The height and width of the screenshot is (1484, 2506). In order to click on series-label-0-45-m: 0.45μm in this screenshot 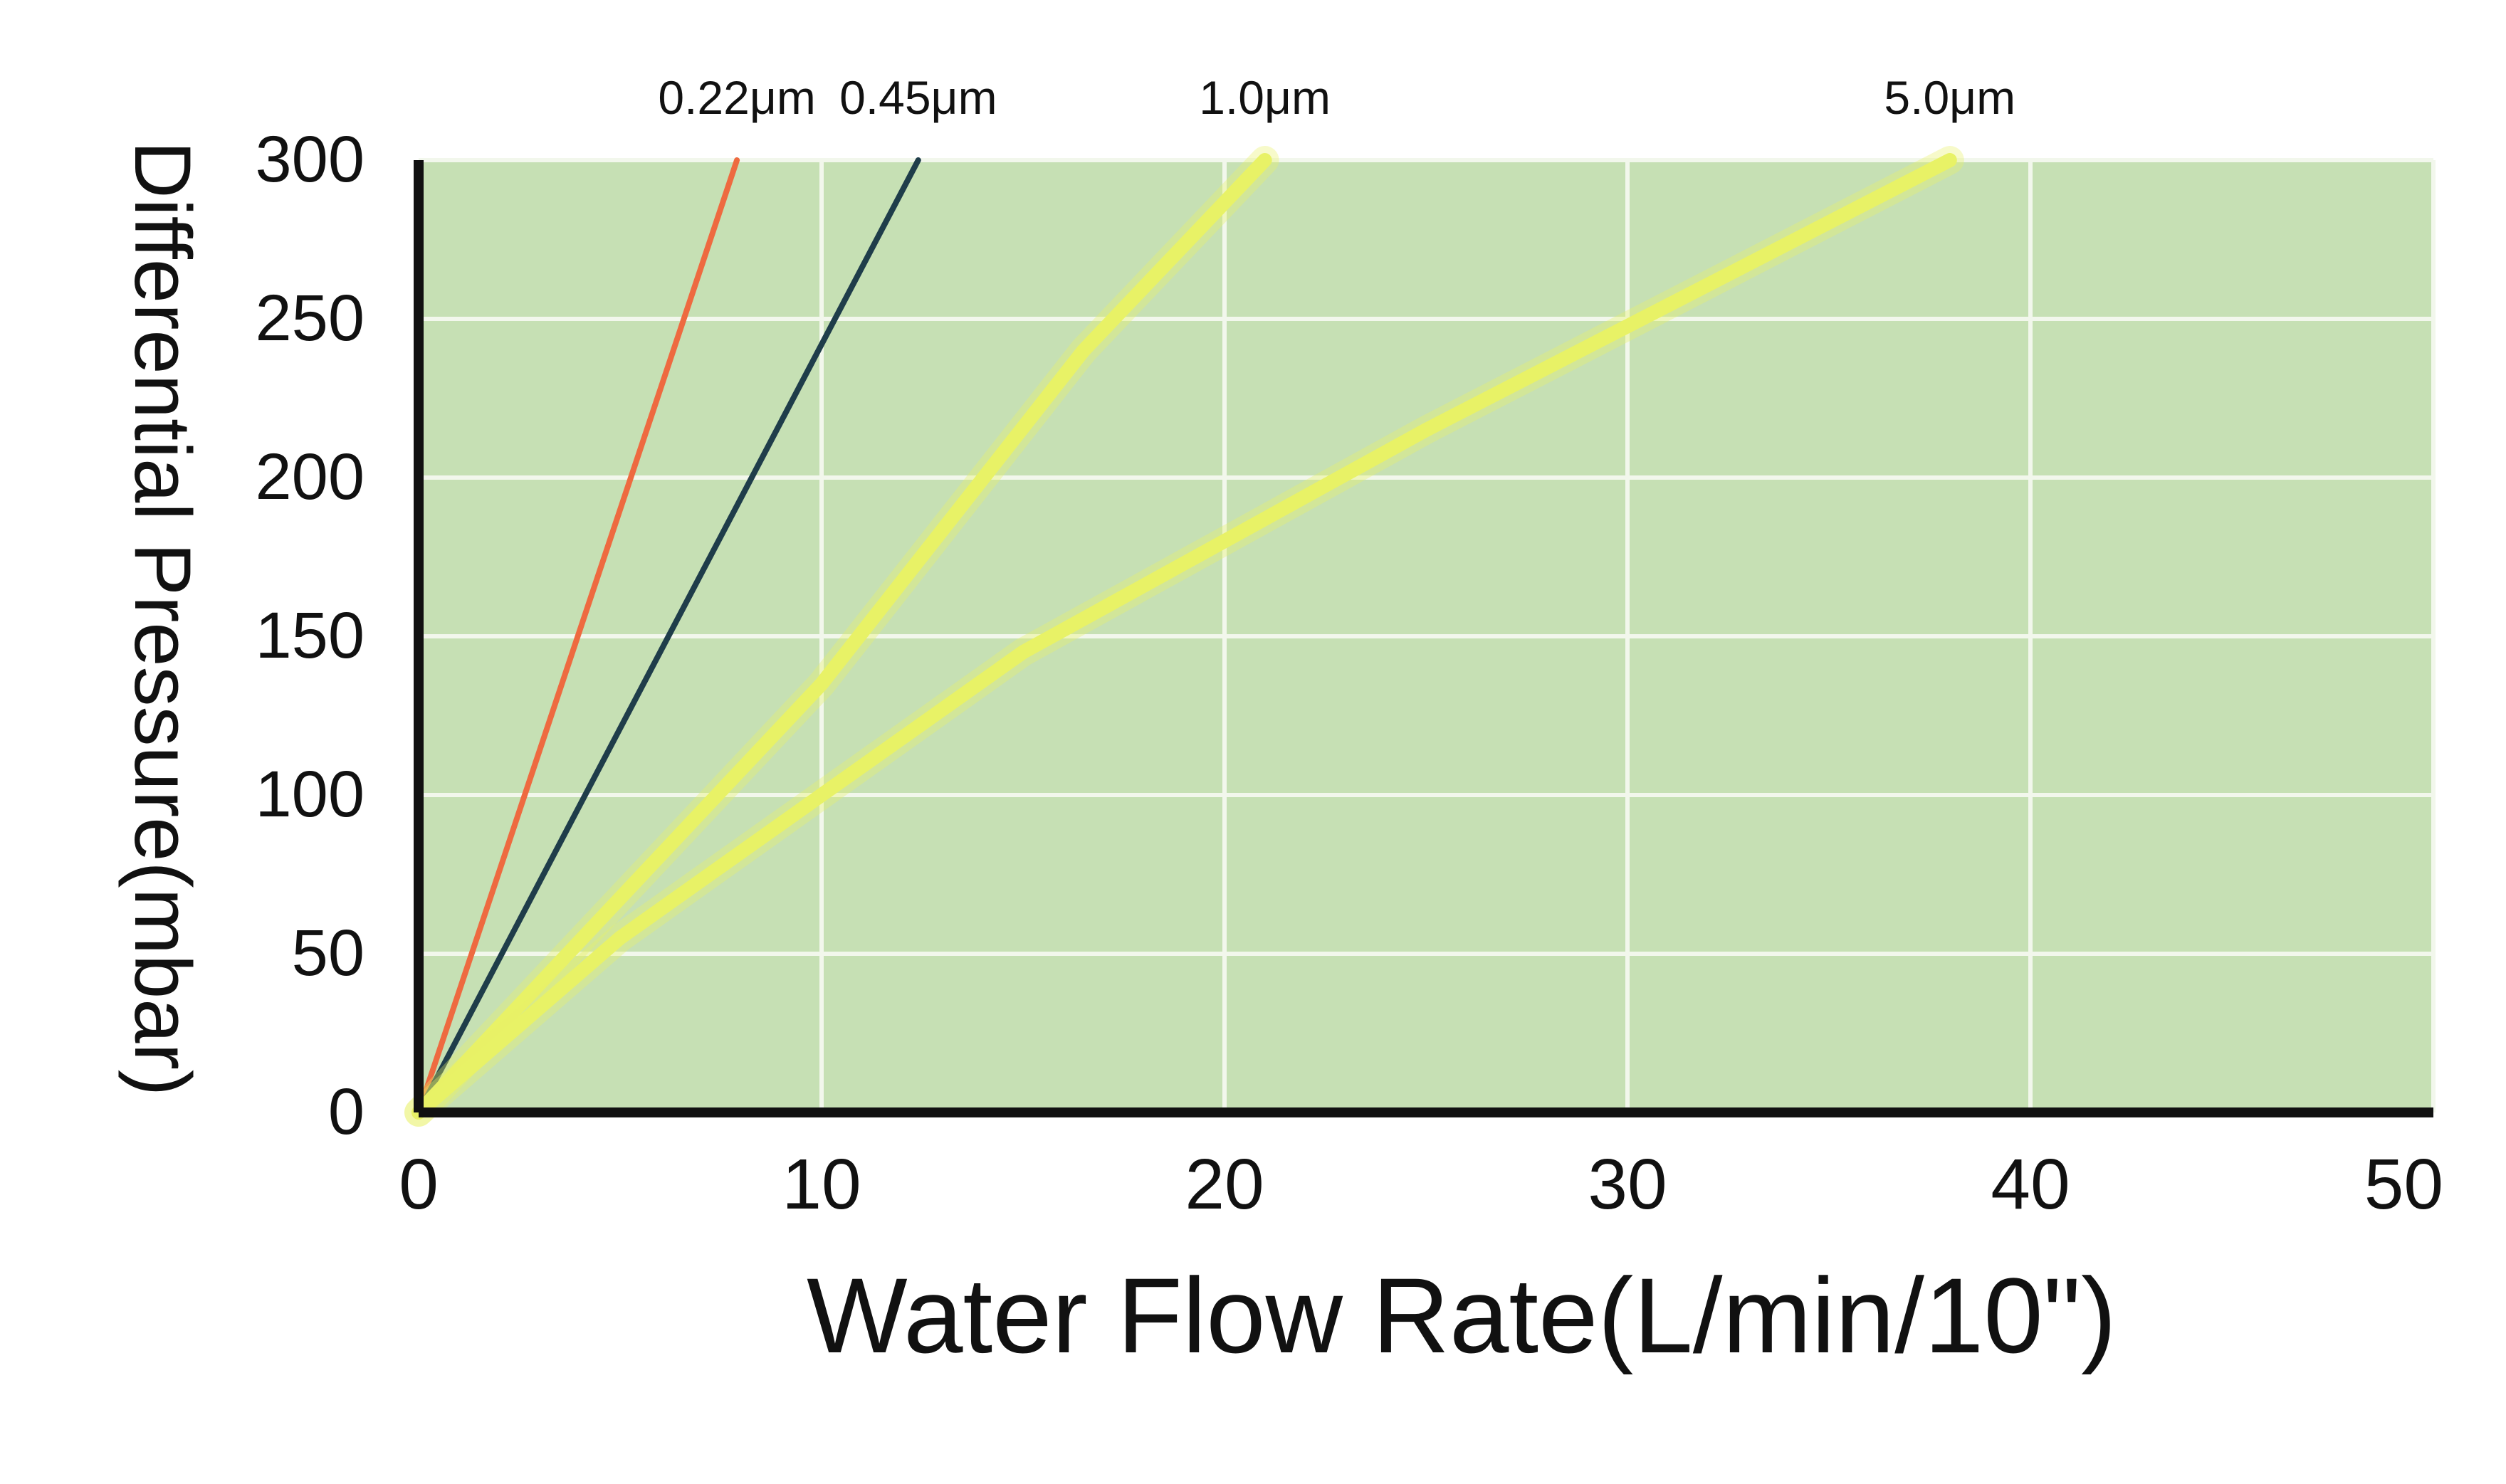, I will do `click(918, 97)`.